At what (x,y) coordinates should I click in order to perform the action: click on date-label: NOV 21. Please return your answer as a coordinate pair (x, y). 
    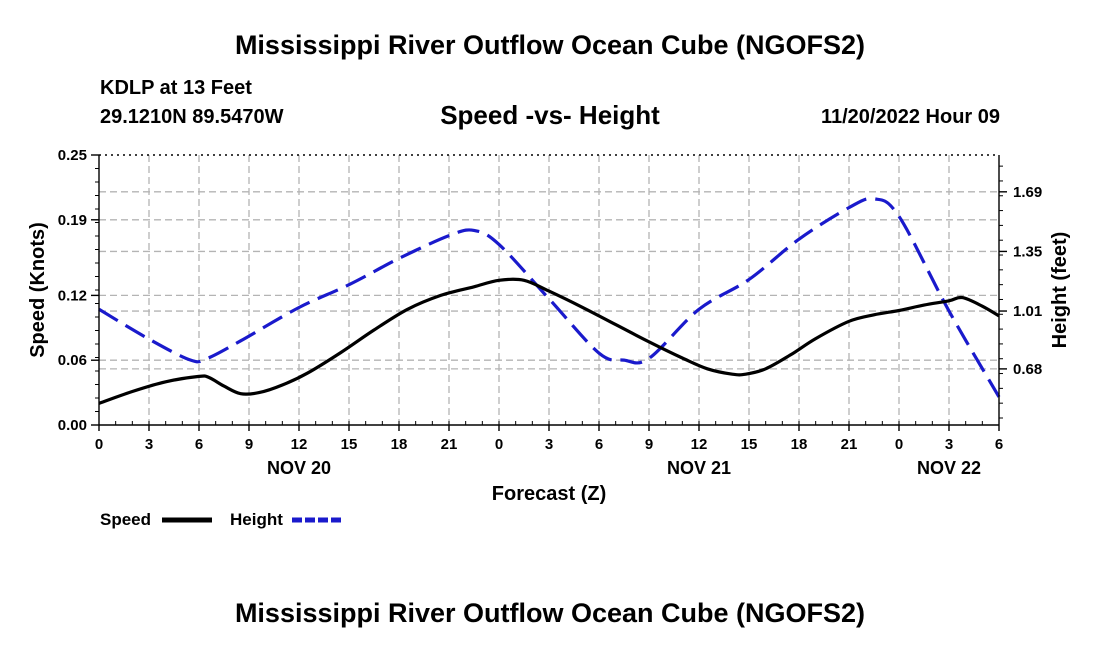
    Looking at the image, I should click on (699, 468).